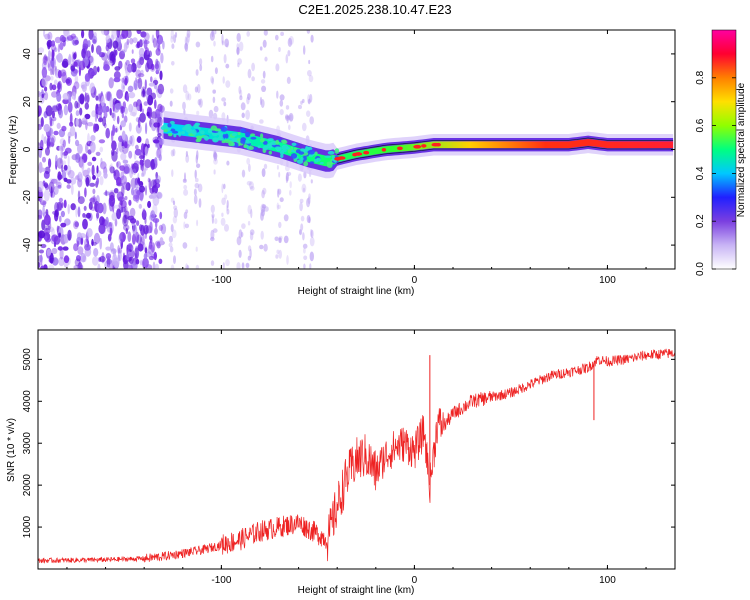  Describe the element at coordinates (415, 580) in the screenshot. I see `snr-x-tick-label: 0` at that location.